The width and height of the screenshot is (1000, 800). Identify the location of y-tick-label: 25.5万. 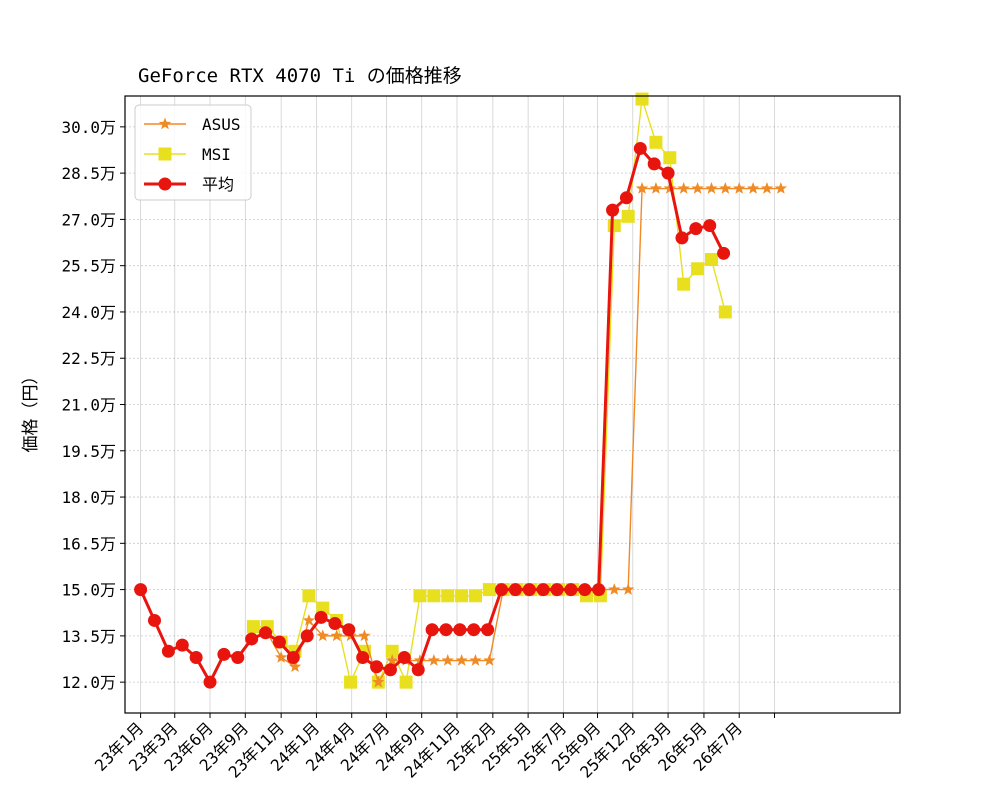
(88, 266).